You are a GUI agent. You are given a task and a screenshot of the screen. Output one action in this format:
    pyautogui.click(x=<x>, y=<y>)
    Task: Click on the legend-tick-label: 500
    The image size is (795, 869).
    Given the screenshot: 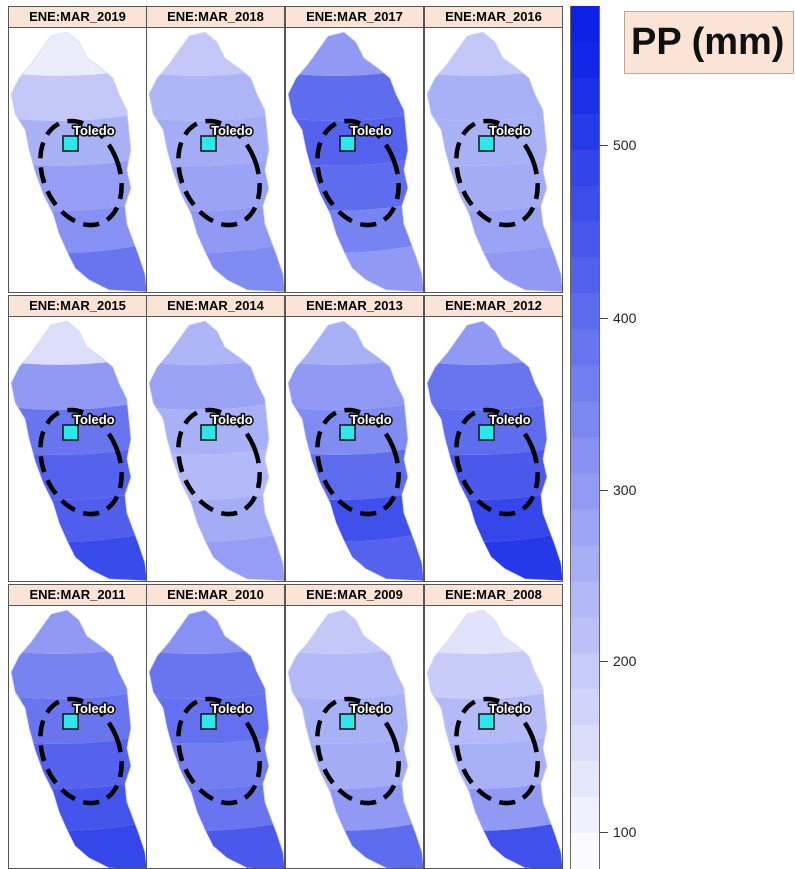 What is the action you would take?
    pyautogui.click(x=625, y=145)
    